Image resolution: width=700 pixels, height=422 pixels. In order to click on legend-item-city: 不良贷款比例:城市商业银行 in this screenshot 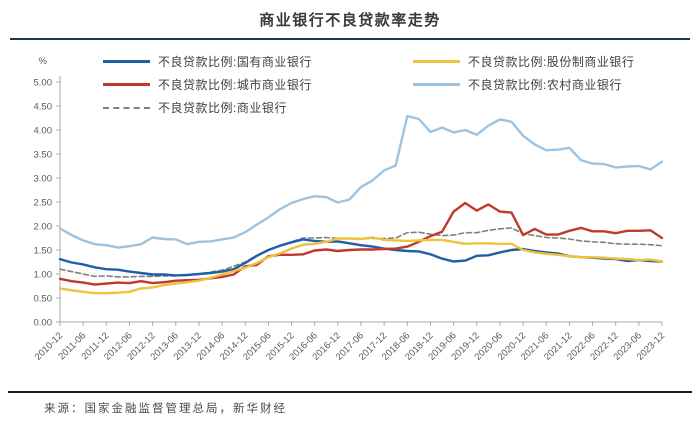, I will do `click(207, 84)`.